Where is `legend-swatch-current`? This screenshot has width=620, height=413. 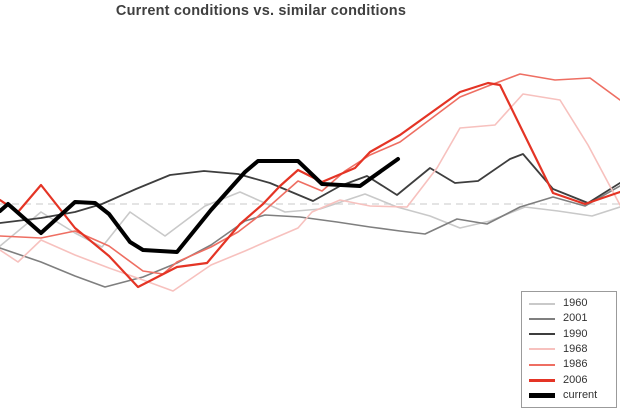 legend-swatch-current is located at coordinates (542, 395).